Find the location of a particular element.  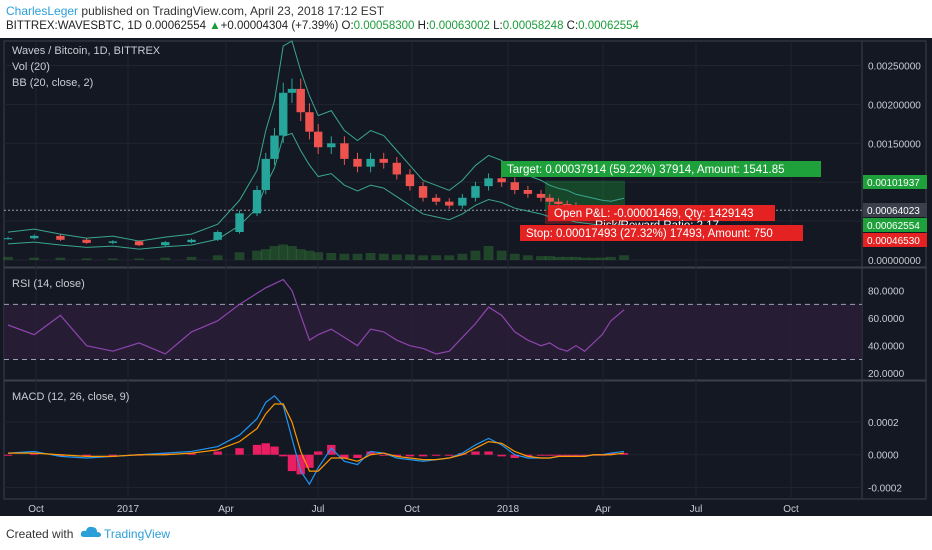

high-label: H: is located at coordinates (423, 26).